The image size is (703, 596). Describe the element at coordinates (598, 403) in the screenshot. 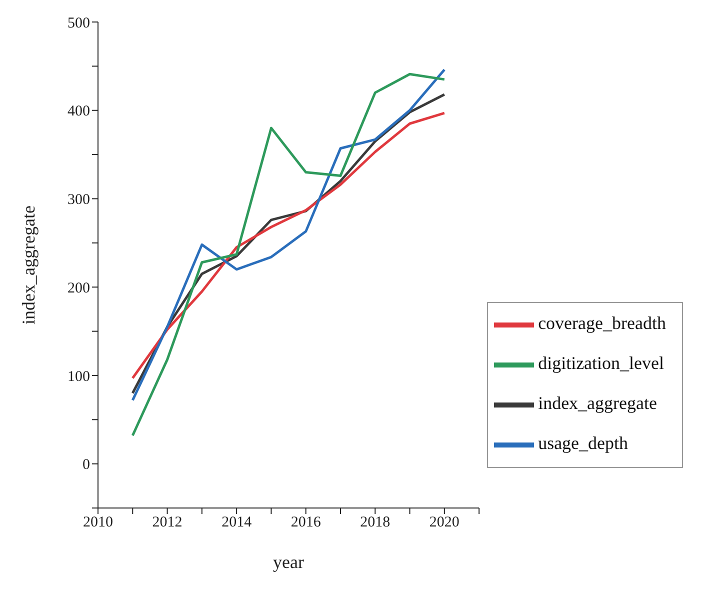

I see `legend-label: index_aggregate` at that location.